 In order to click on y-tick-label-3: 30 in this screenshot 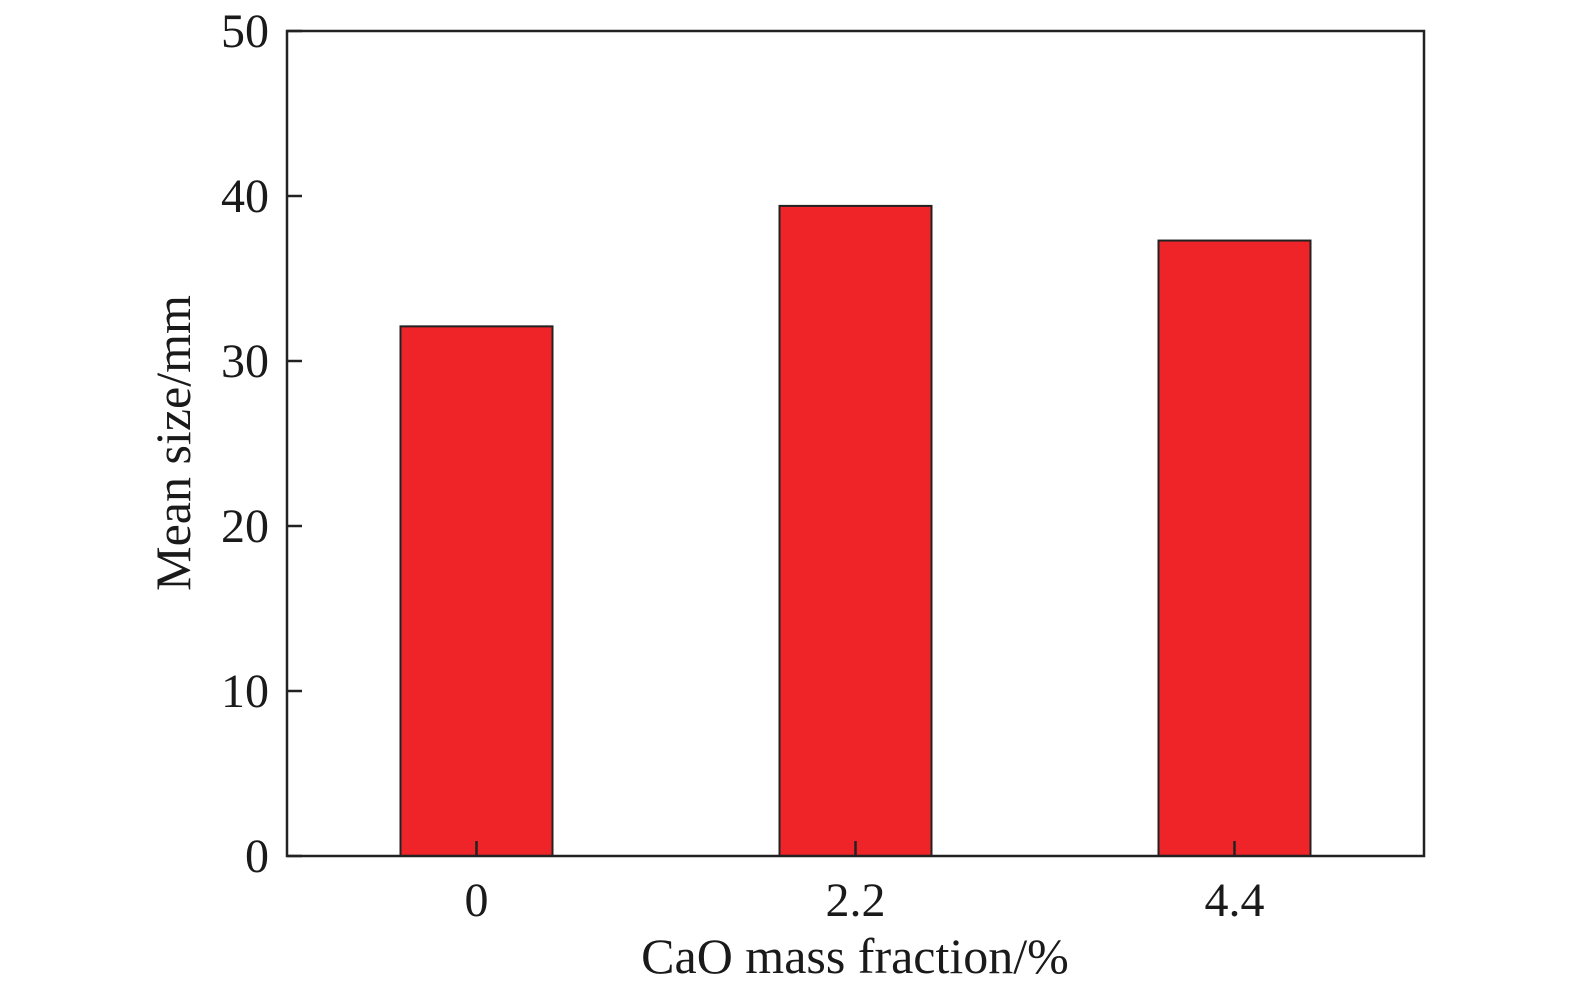, I will do `click(245, 361)`.